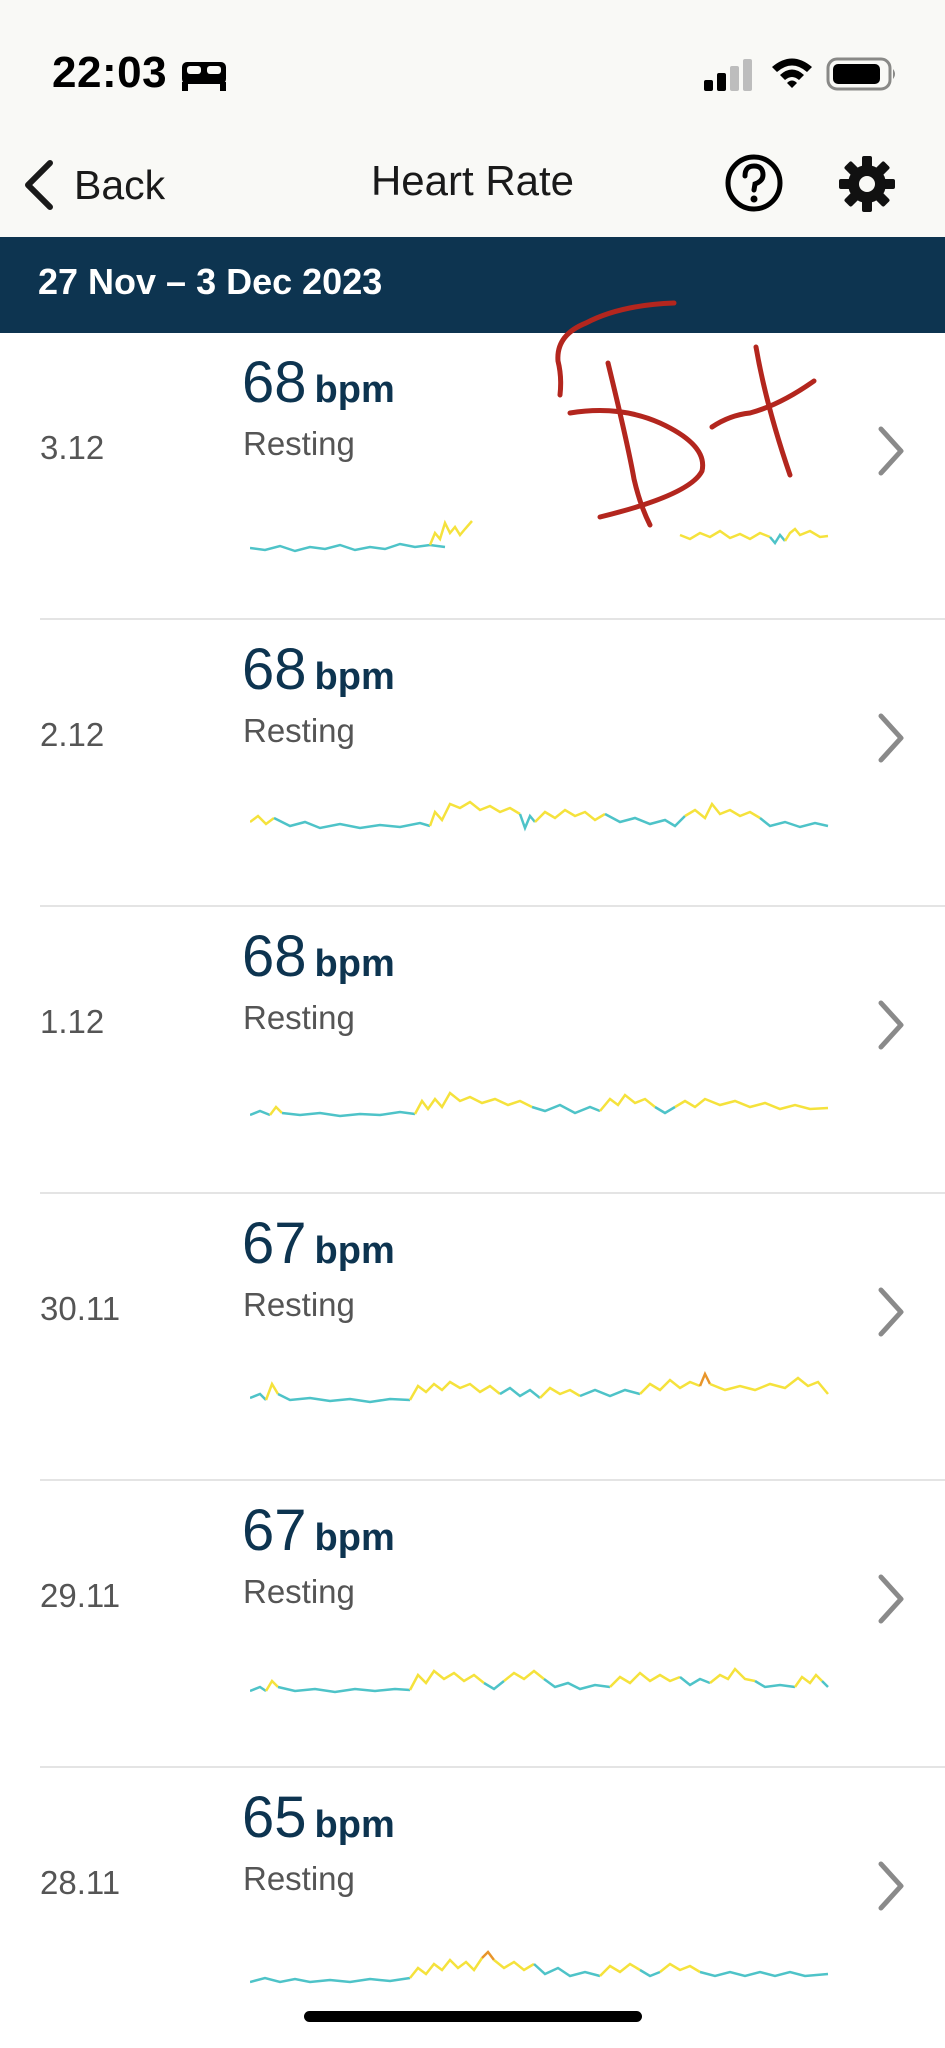  What do you see at coordinates (728, 75) in the screenshot?
I see `cellular-signal-icon` at bounding box center [728, 75].